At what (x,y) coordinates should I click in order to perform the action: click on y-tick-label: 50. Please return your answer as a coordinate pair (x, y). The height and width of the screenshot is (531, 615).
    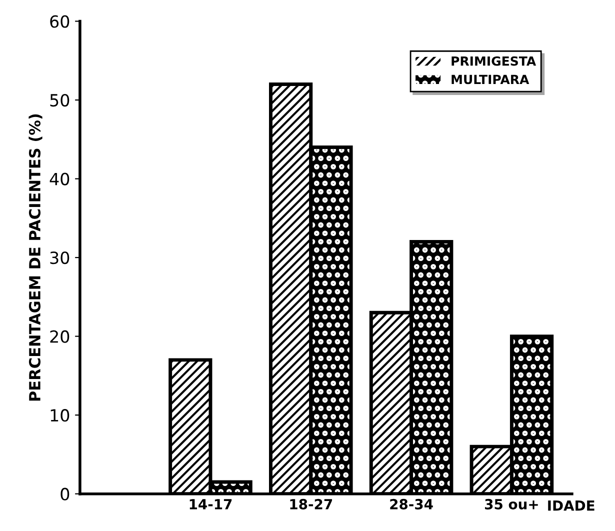
    Looking at the image, I should click on (60, 100).